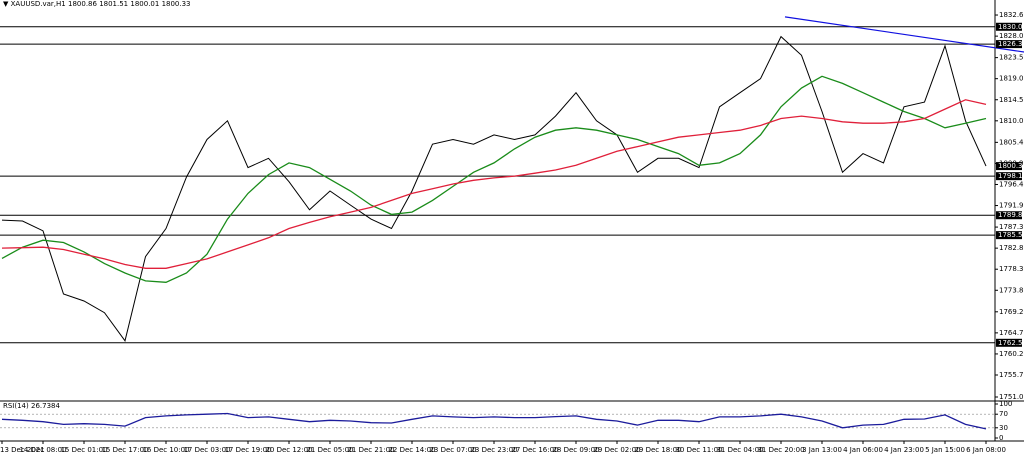  Describe the element at coordinates (411, 450) in the screenshot. I see `x-tick-label: 22 Dec 14:00` at that location.